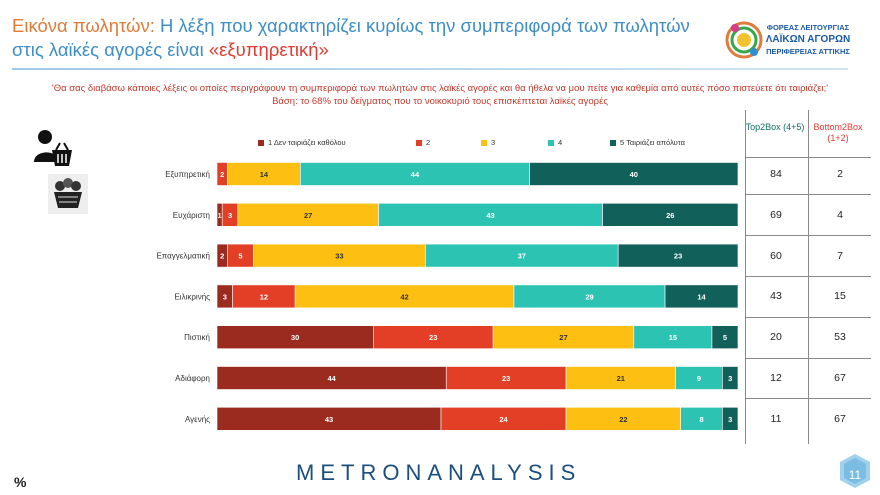 The image size is (880, 495). I want to click on top2box-value: 60, so click(776, 255).